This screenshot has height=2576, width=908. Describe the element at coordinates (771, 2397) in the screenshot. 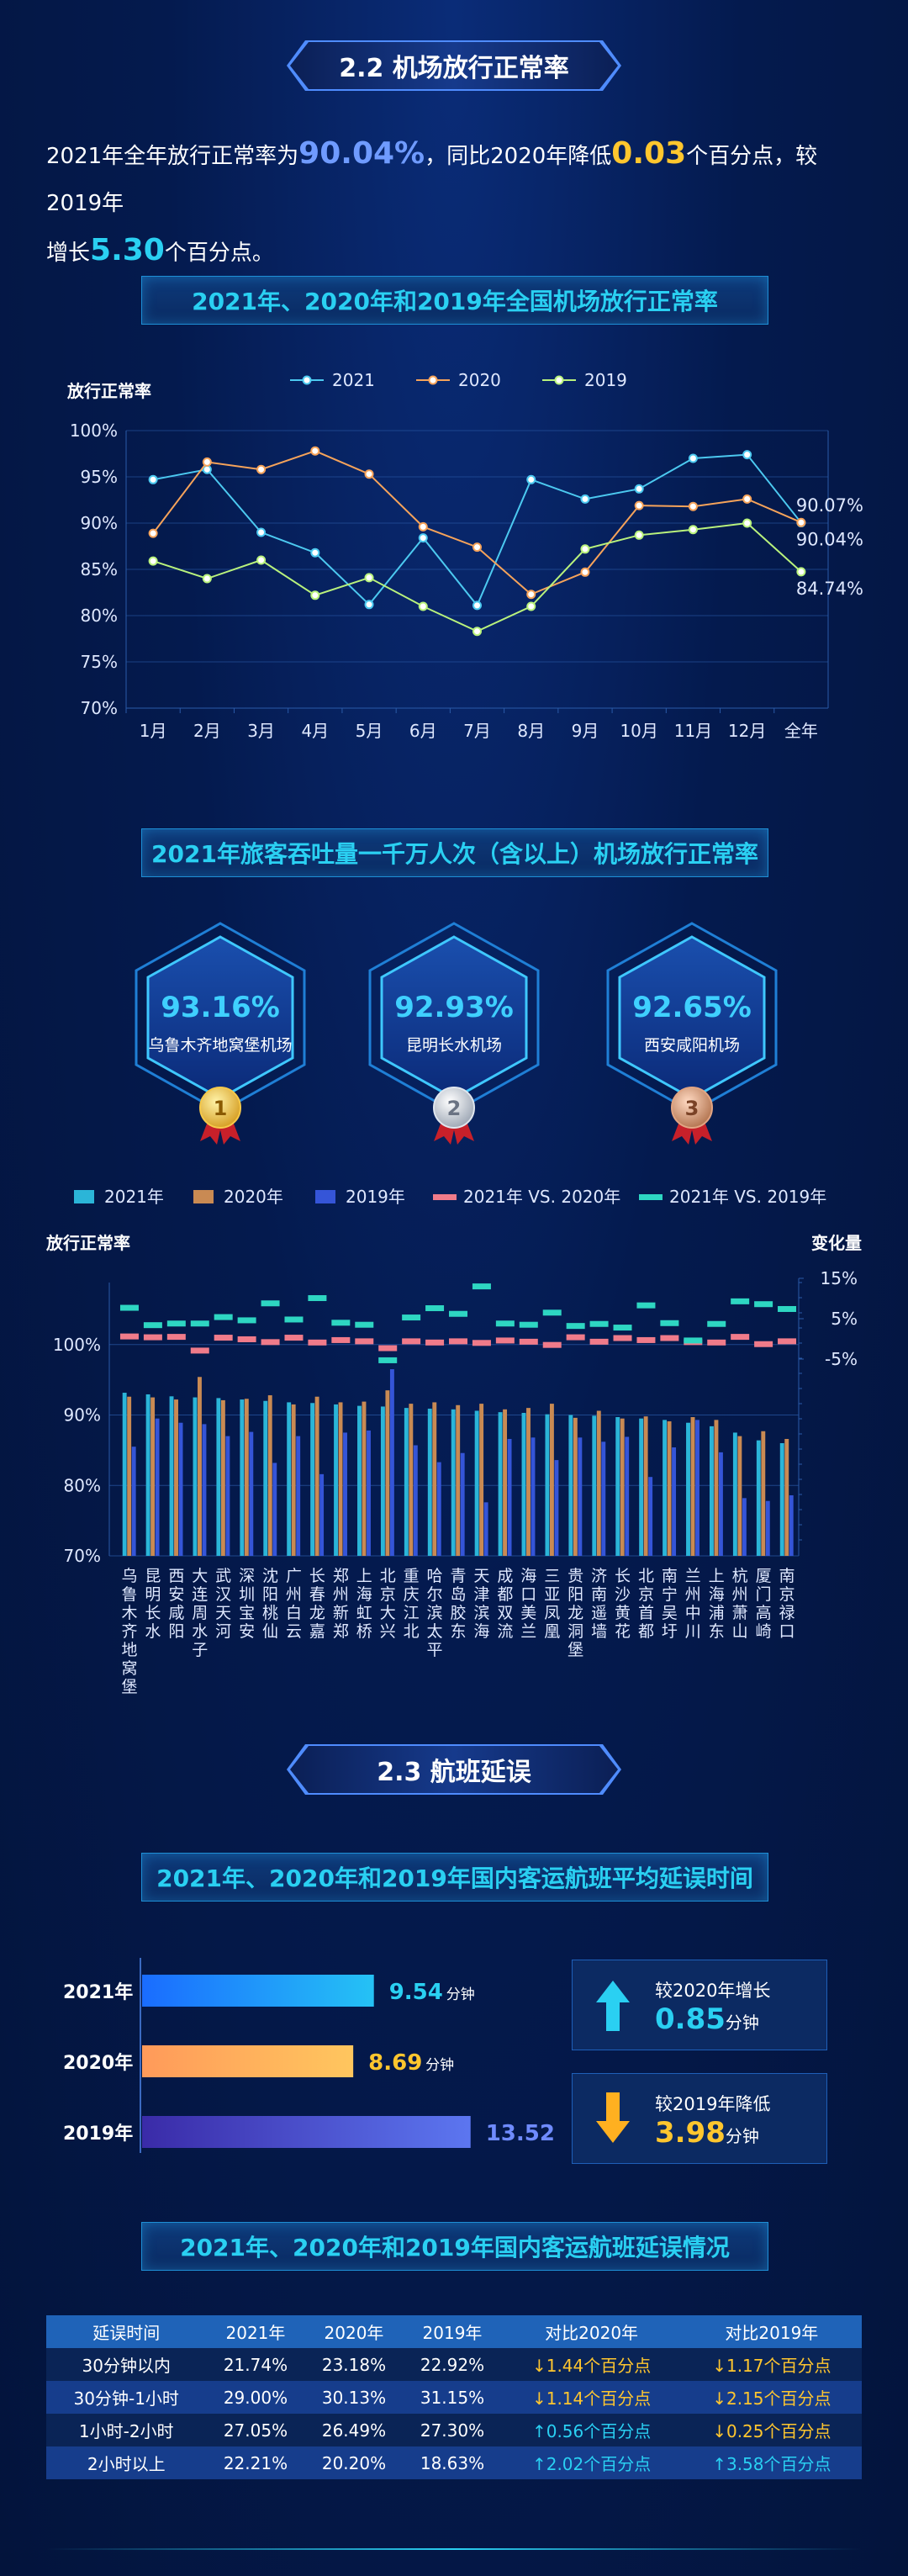

I see `table-cell: ↓2.15个百分点` at that location.